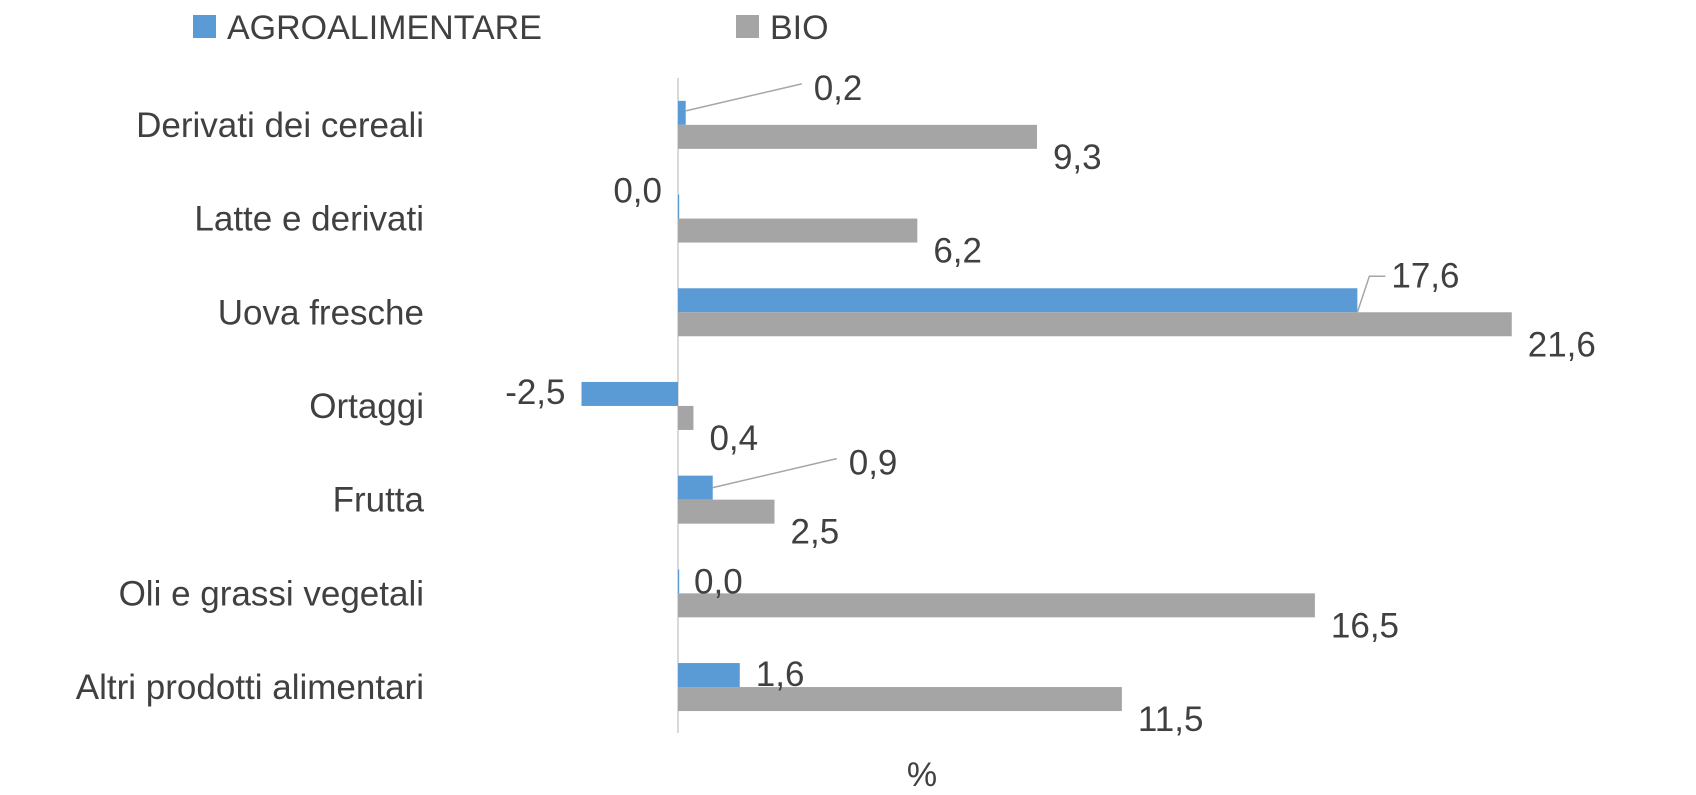  What do you see at coordinates (857, 136) in the screenshot?
I see `bar-bio-derivati-dei-cereali` at bounding box center [857, 136].